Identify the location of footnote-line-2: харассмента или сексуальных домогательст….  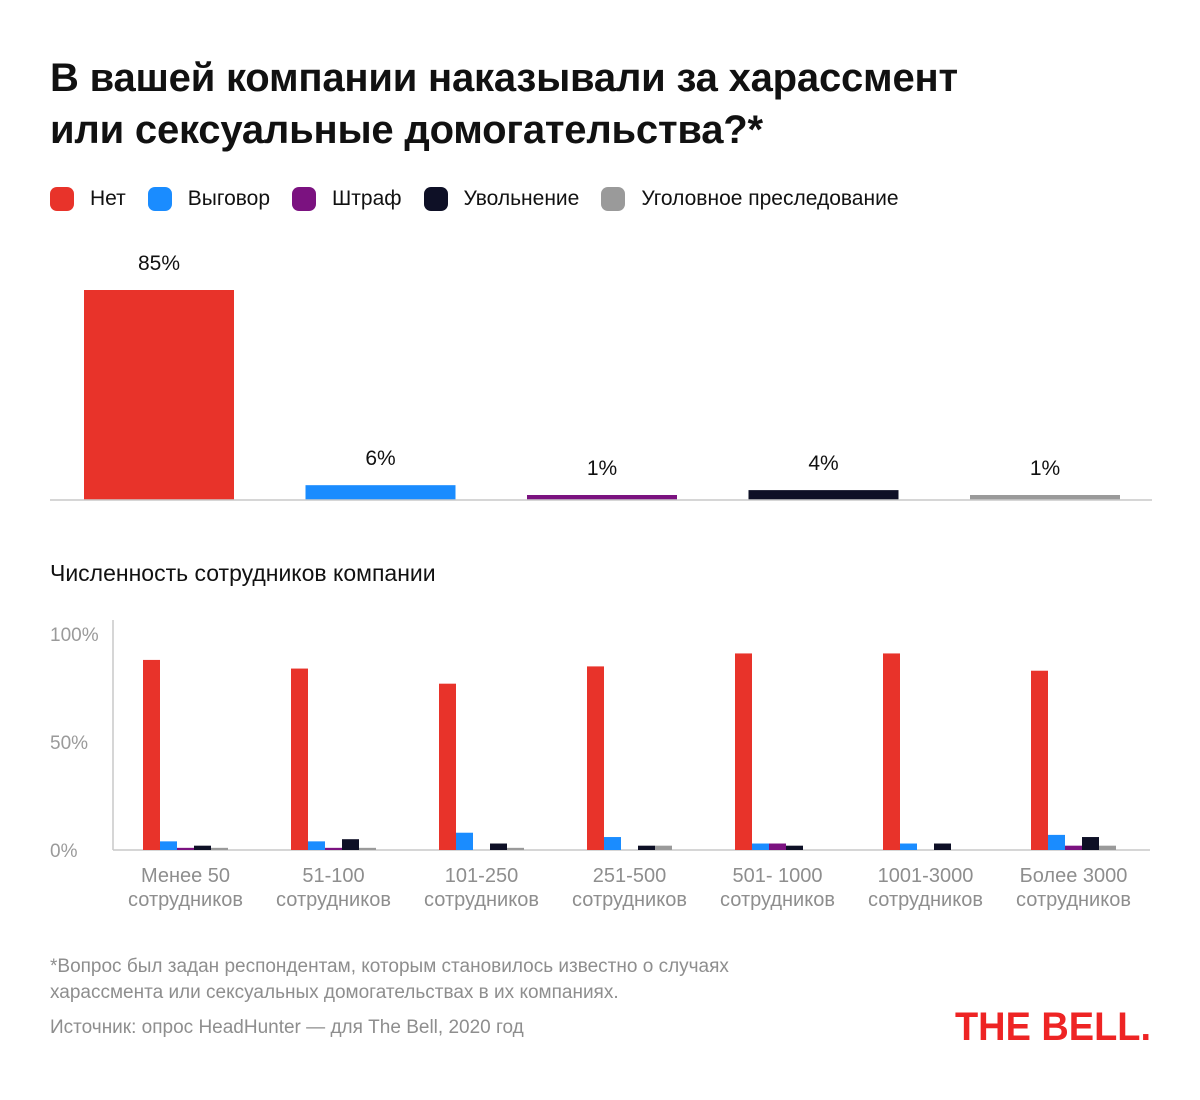
(334, 992).